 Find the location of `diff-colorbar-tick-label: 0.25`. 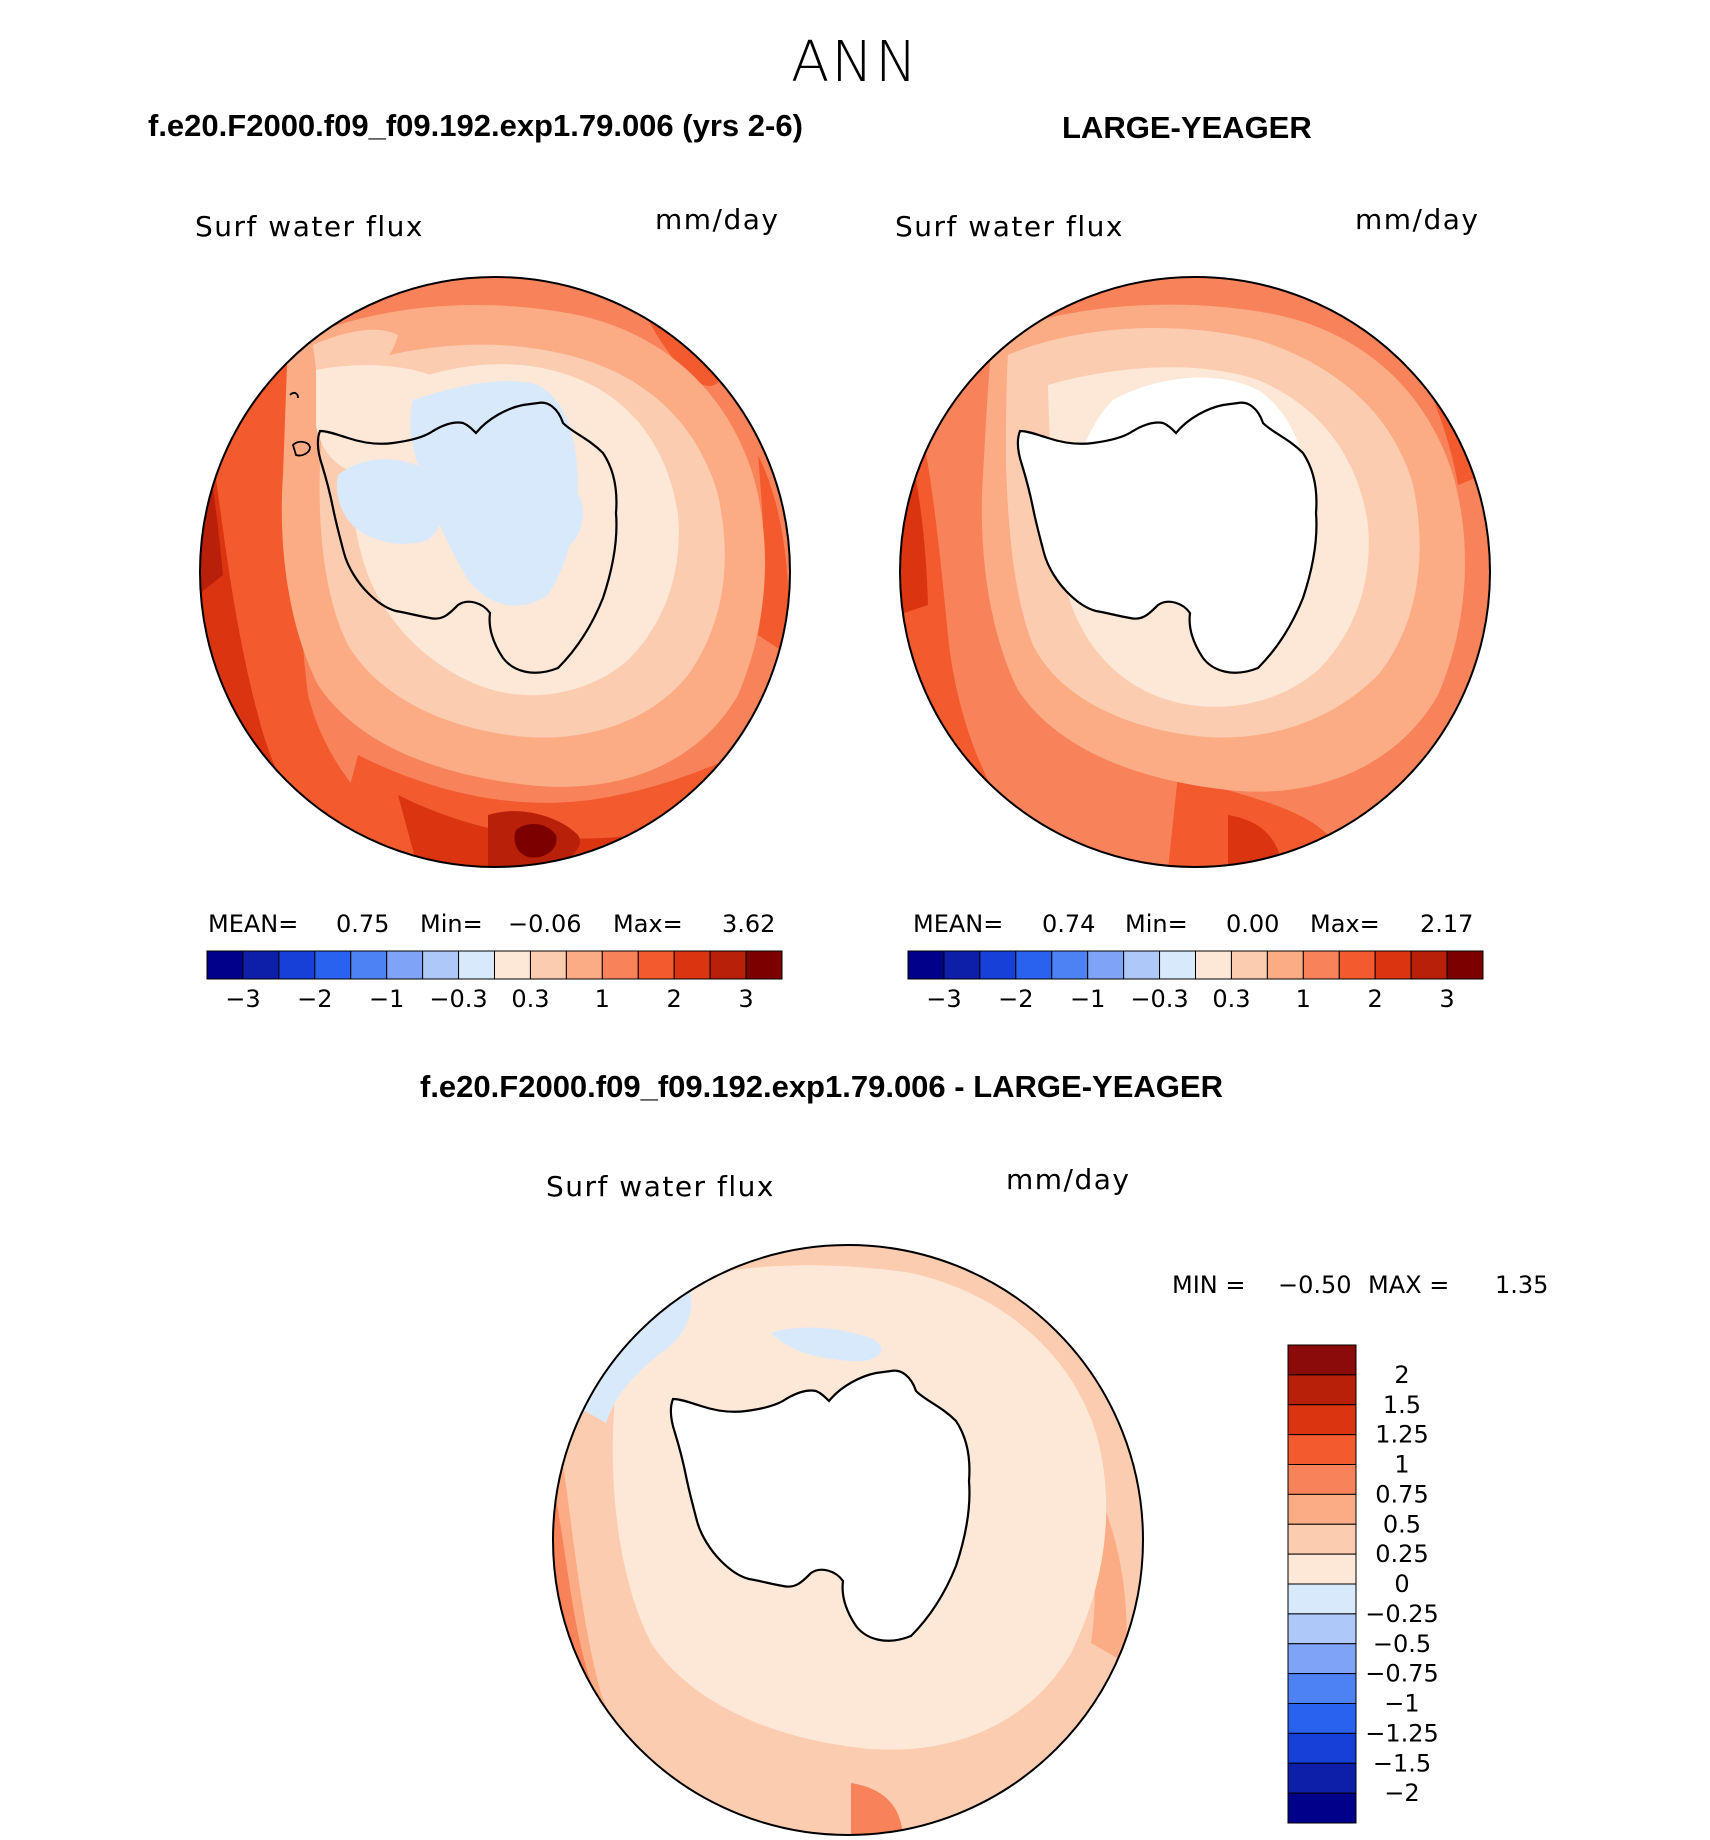

diff-colorbar-tick-label: 0.25 is located at coordinates (1401, 1554).